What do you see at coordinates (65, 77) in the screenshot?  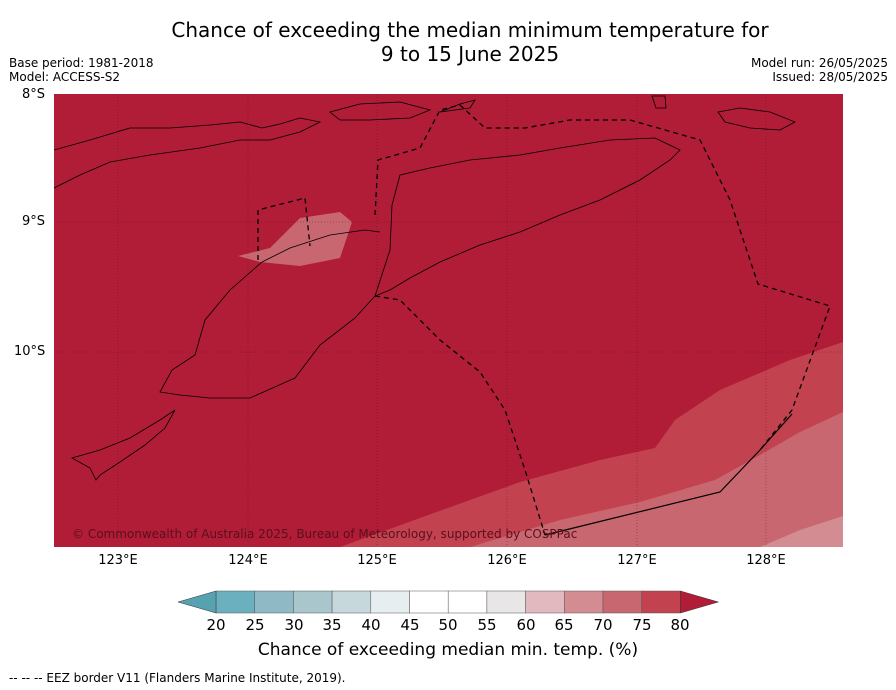 I see `model-name: Model: ACCESS-S2` at bounding box center [65, 77].